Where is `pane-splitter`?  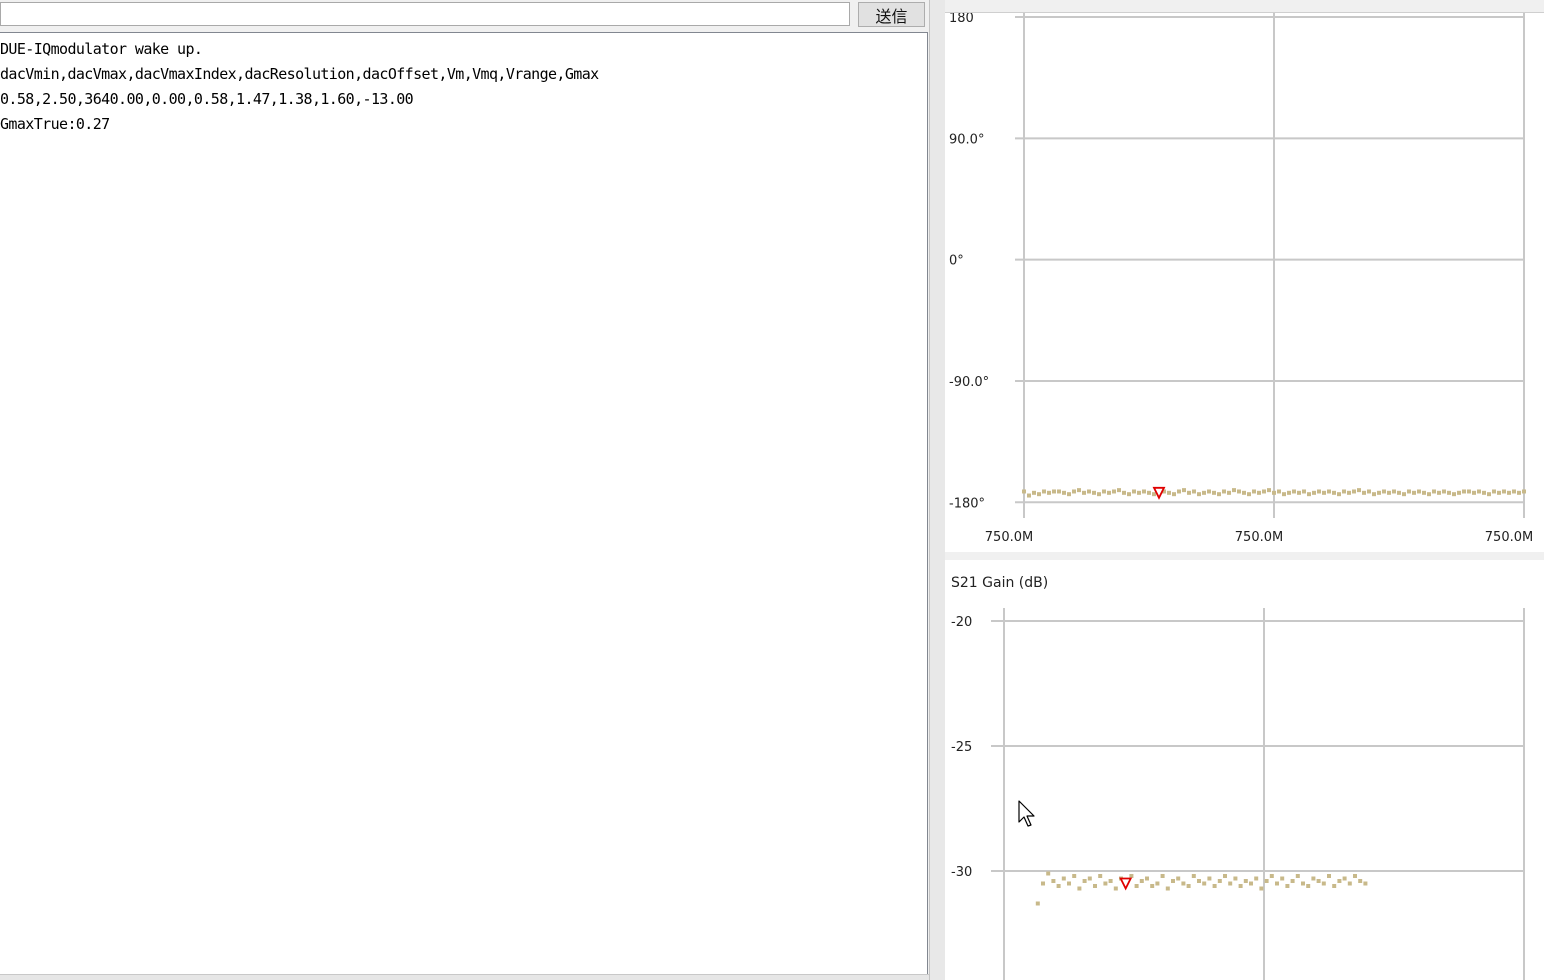
pane-splitter is located at coordinates (937, 490).